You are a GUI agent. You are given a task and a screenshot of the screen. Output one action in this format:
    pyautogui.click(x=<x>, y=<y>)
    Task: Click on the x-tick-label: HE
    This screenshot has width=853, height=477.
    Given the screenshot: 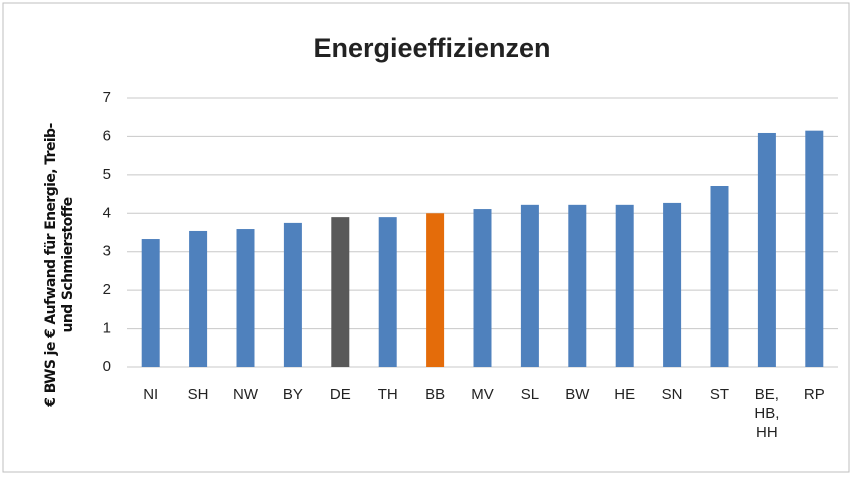 What is the action you would take?
    pyautogui.click(x=625, y=394)
    